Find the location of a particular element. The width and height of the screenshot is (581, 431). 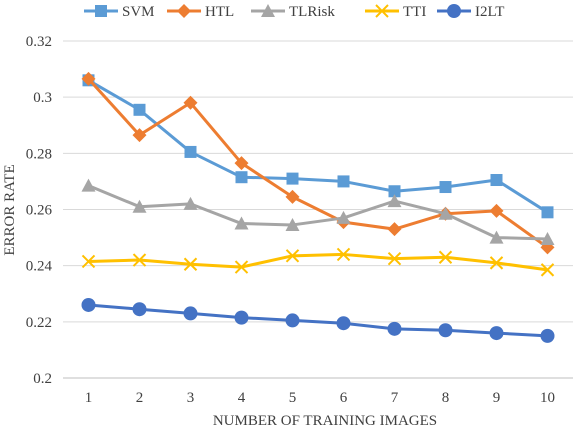

y-axis: 0.2 0.22 0.24 0.26 0.28 0.3 0.32 is located at coordinates (39, 210).